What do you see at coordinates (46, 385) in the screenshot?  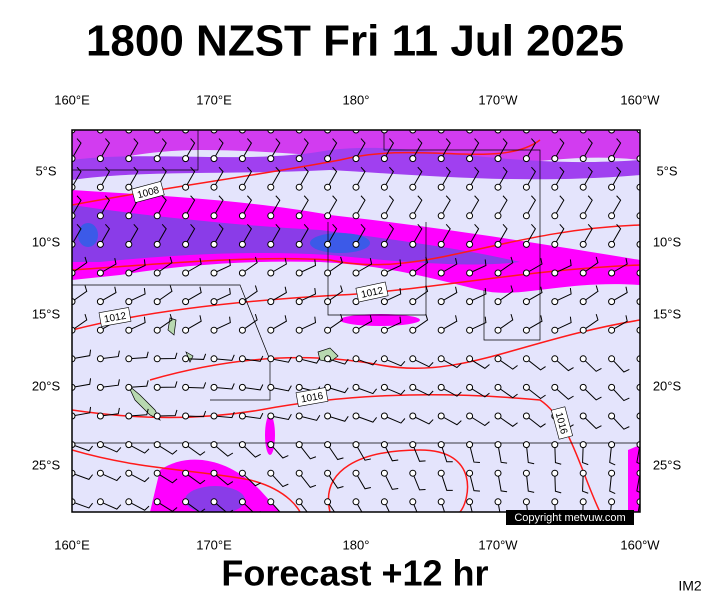 I see `left-label: 20°S` at bounding box center [46, 385].